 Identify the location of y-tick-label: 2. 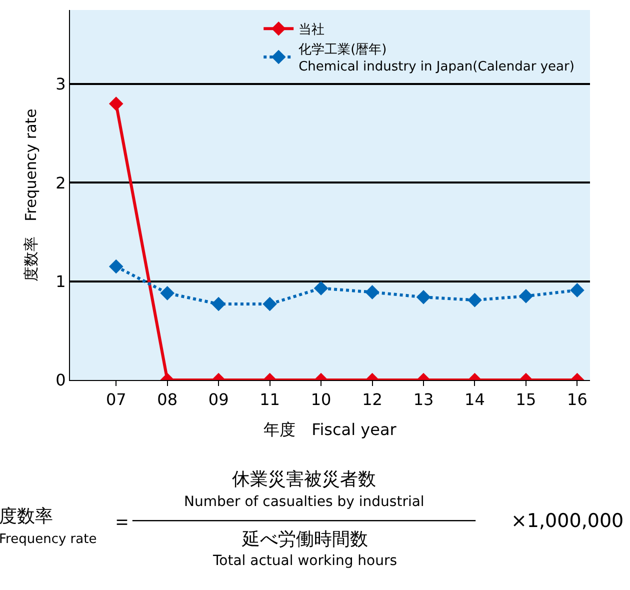
(61, 182).